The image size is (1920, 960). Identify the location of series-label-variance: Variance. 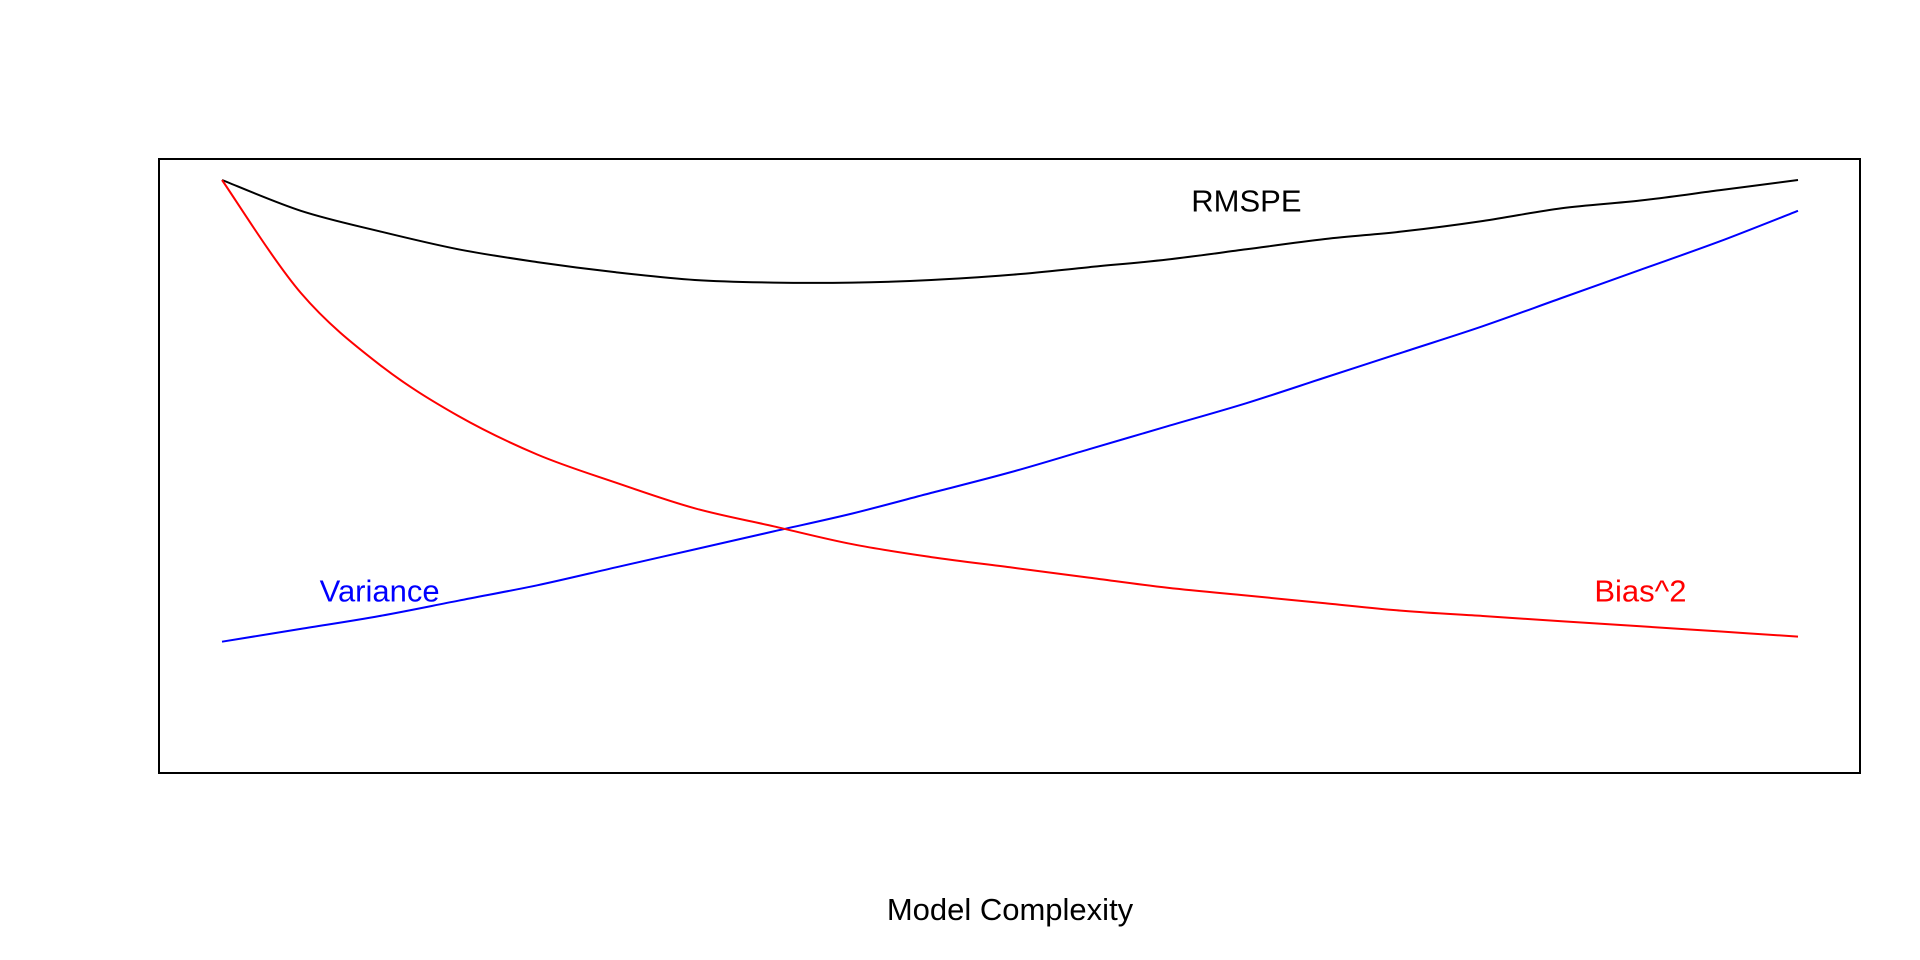
(380, 590).